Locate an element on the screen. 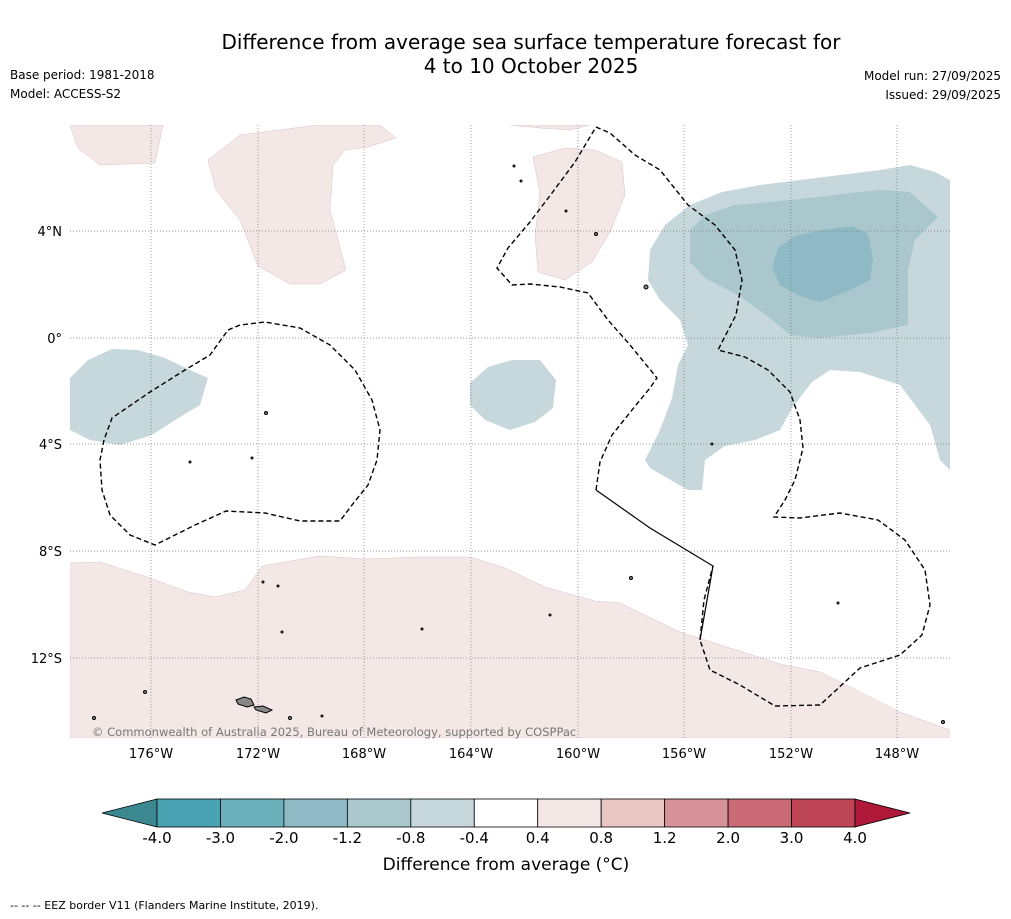 The height and width of the screenshot is (919, 1011). colorbar-tick-label: -4.0 is located at coordinates (156, 838).